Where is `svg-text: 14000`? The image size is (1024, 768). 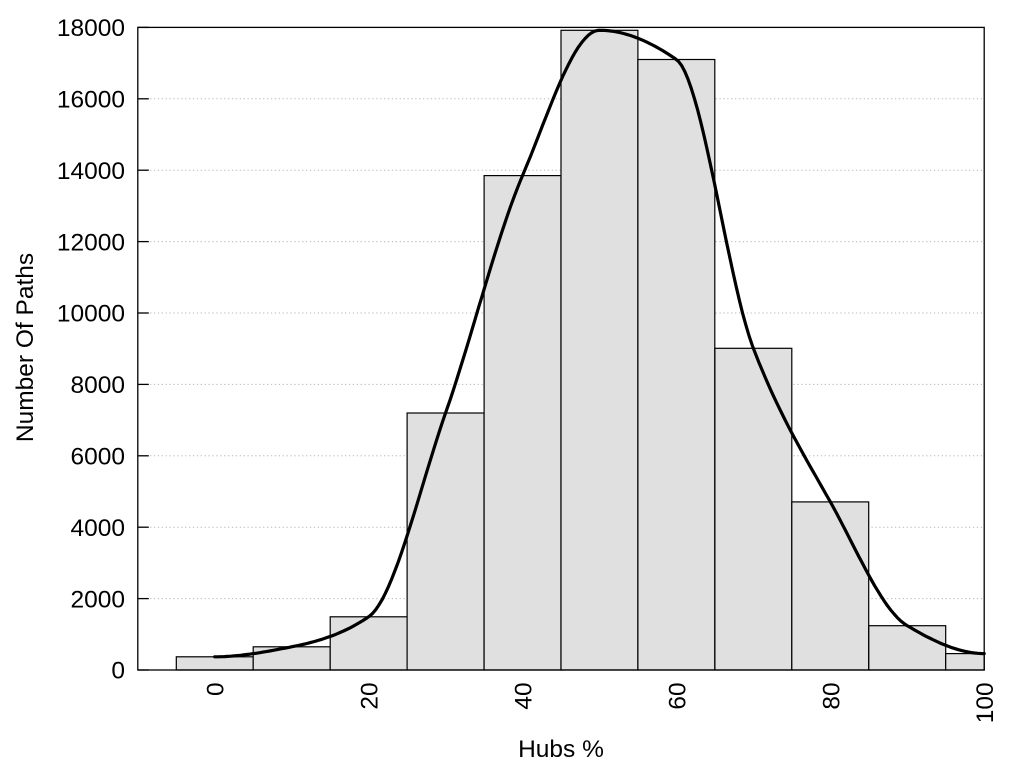 svg-text: 14000 is located at coordinates (91, 171).